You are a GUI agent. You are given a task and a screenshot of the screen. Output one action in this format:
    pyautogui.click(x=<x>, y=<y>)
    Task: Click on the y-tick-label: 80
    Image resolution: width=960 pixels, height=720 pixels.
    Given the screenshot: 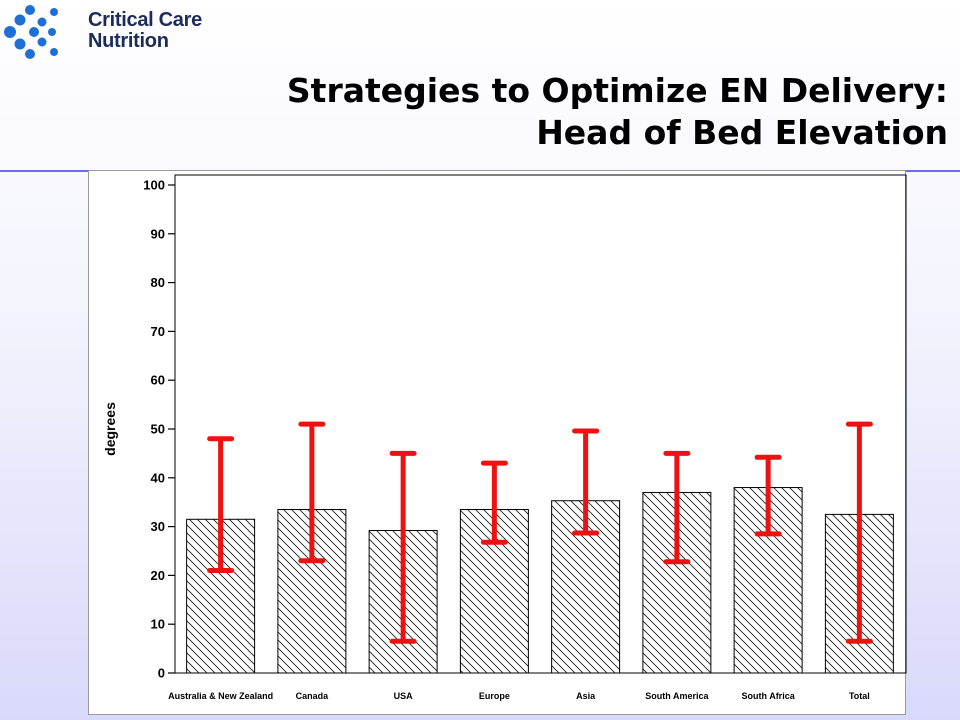 What is the action you would take?
    pyautogui.click(x=158, y=282)
    